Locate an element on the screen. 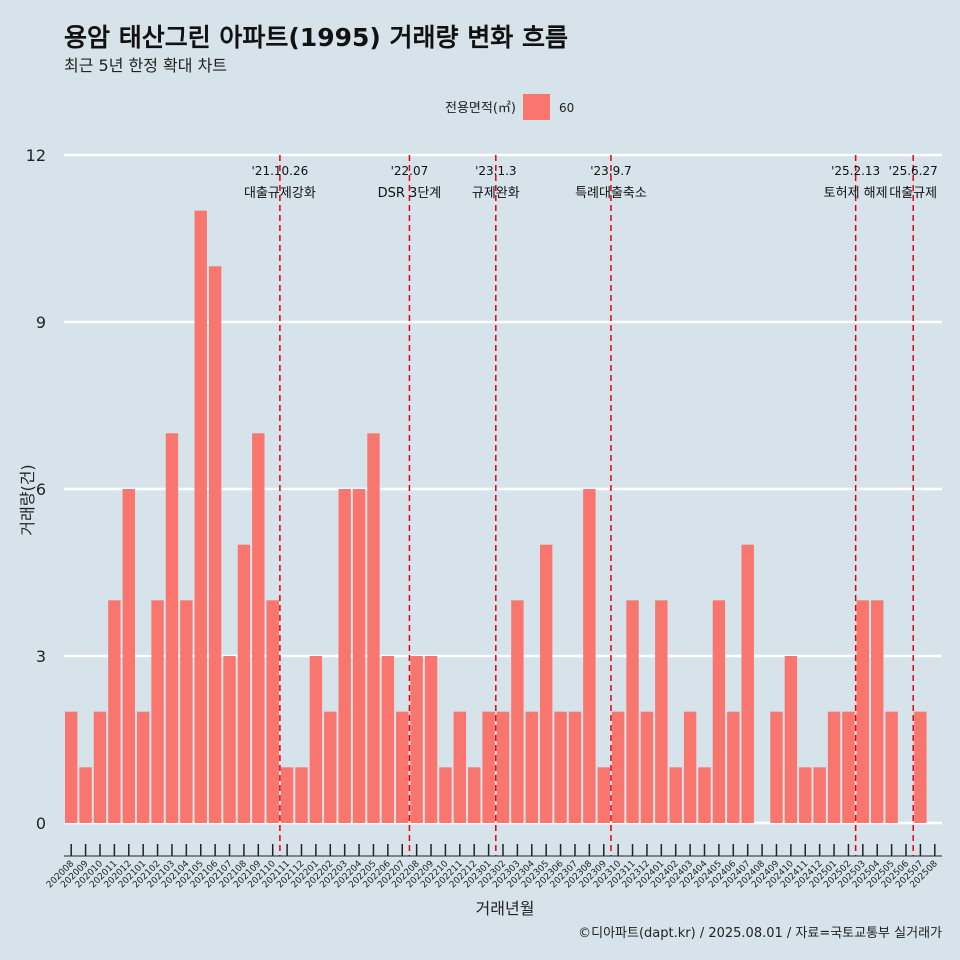 The height and width of the screenshot is (960, 960). y-tick-label: 0 is located at coordinates (41, 823).